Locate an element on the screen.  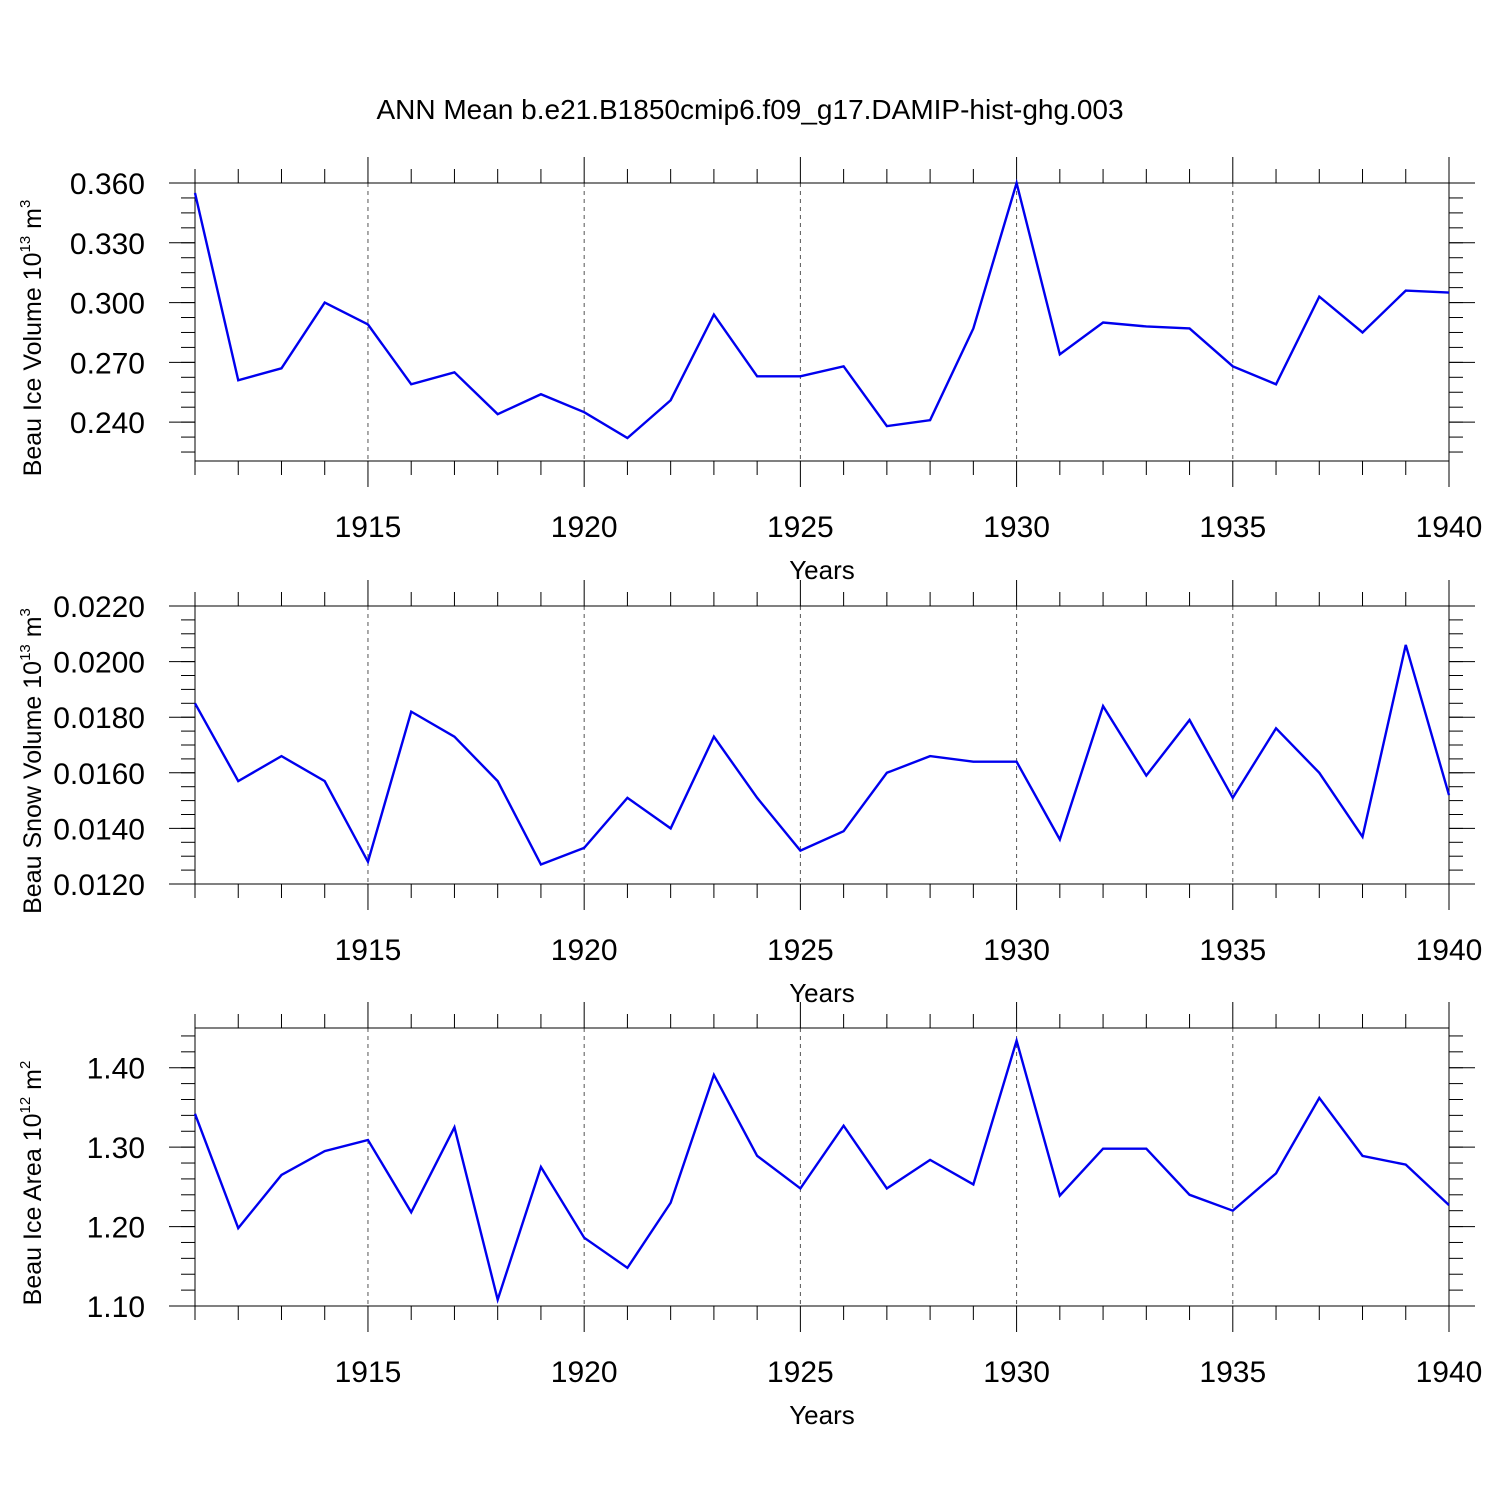
y-tick-label: 0.360 is located at coordinates (107, 184).